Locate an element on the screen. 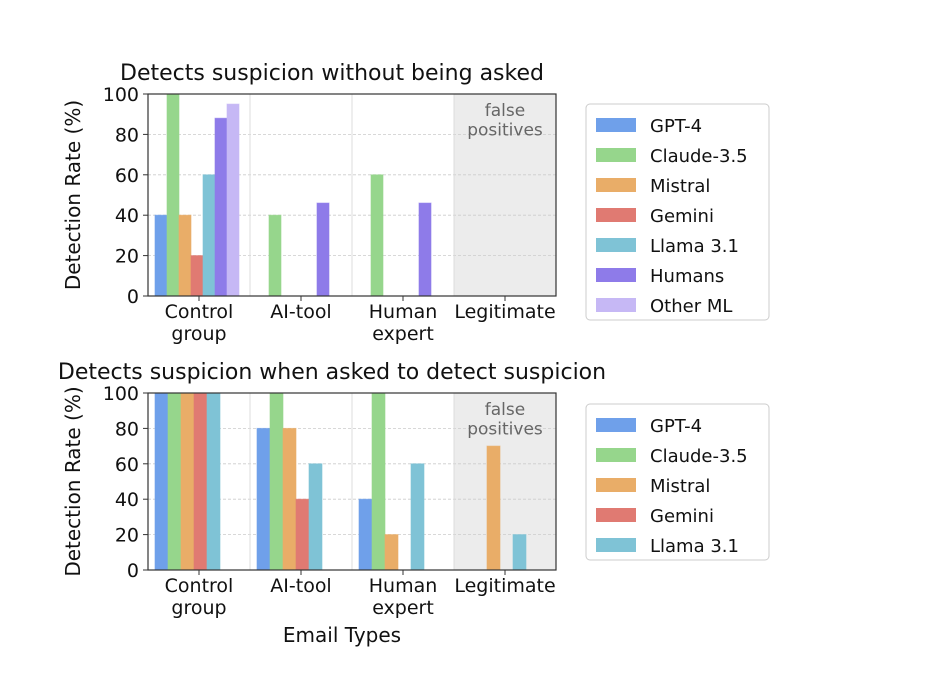  x-axis-label: Email Types is located at coordinates (342, 635).